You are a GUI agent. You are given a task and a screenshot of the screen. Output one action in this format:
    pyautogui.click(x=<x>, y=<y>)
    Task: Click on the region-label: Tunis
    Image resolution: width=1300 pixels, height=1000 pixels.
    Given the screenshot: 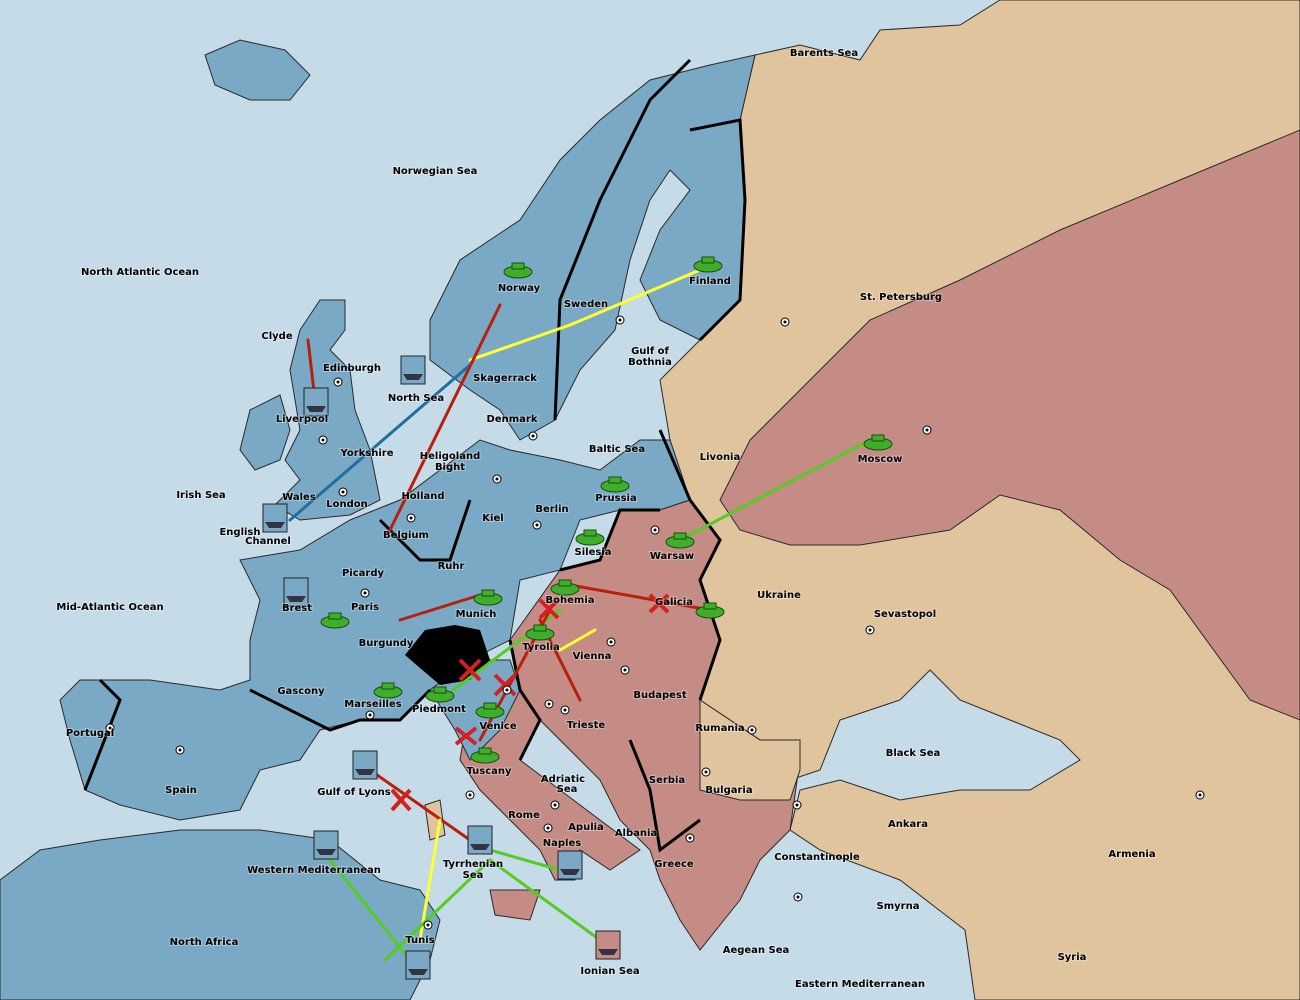 What is the action you would take?
    pyautogui.click(x=419, y=940)
    